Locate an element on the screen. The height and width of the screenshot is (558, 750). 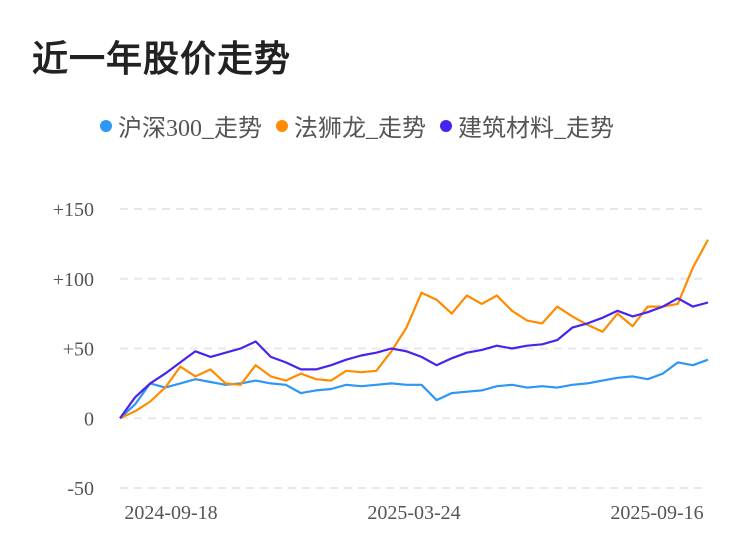
legend-item-building-materials: 建筑材料_走势 is located at coordinates (527, 125).